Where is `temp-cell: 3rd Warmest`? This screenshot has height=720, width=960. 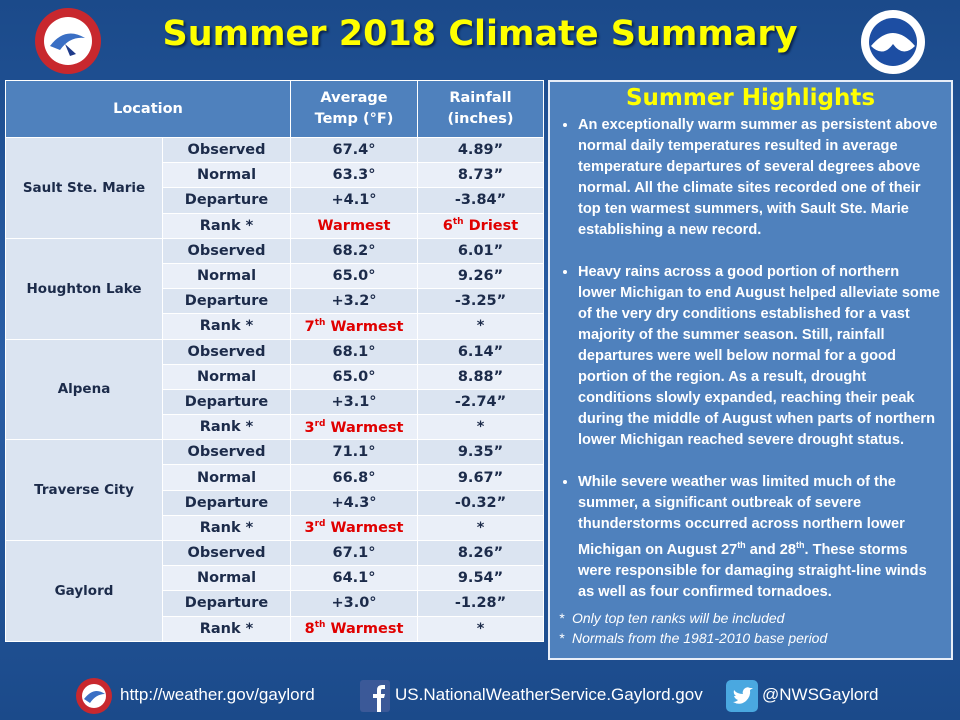 temp-cell: 3rd Warmest is located at coordinates (354, 528).